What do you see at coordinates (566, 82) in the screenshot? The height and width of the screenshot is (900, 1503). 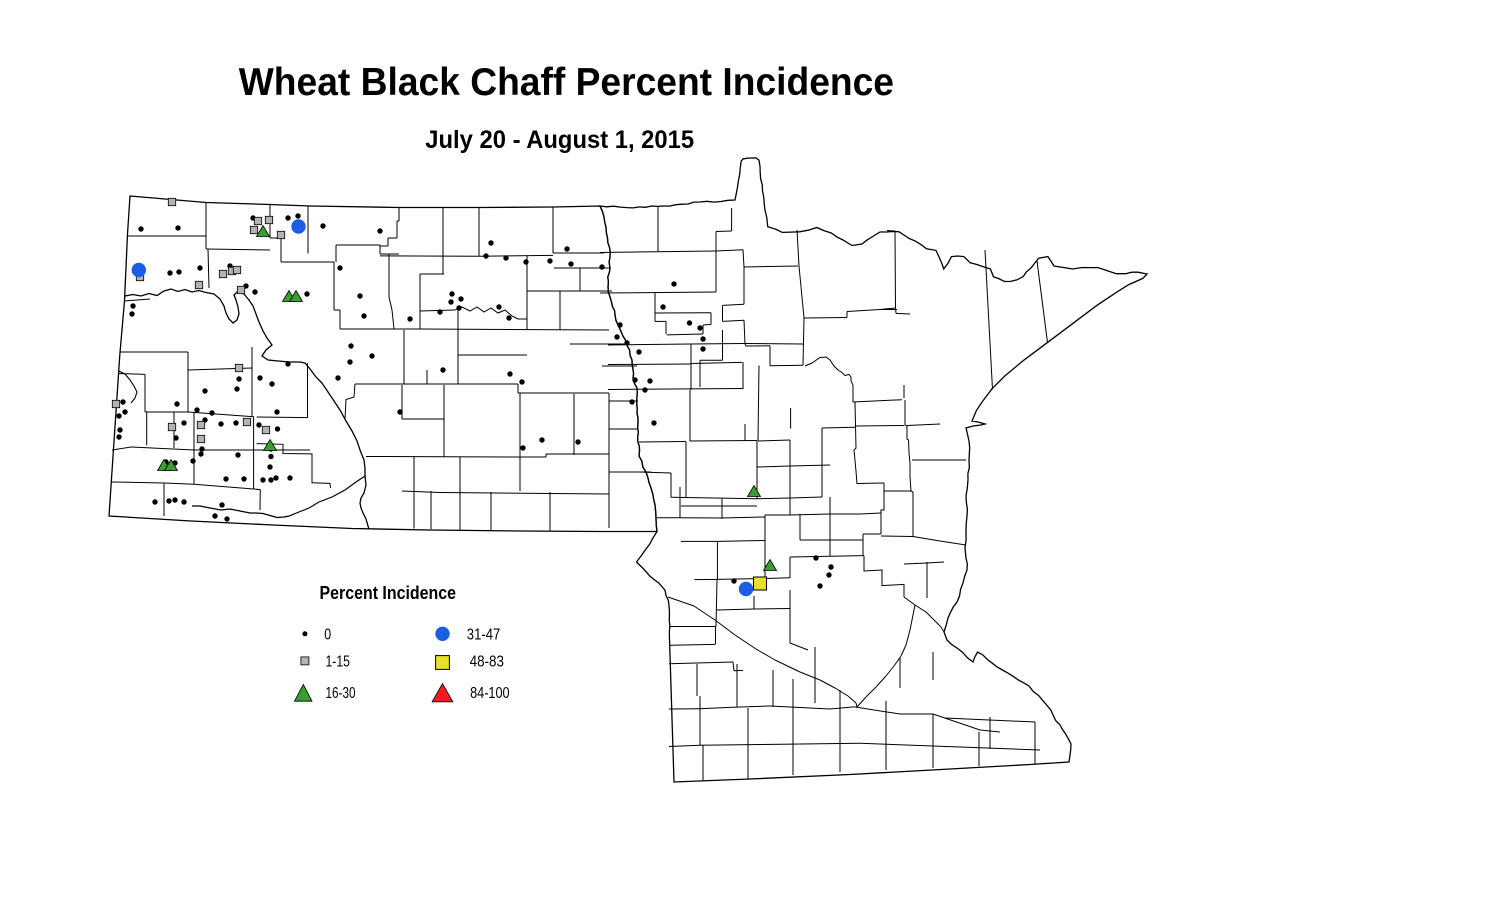 I see `svg-text:Wheat Black Chaff Percent Inci: Wheat Black Chaff Percent Incidence` at bounding box center [566, 82].